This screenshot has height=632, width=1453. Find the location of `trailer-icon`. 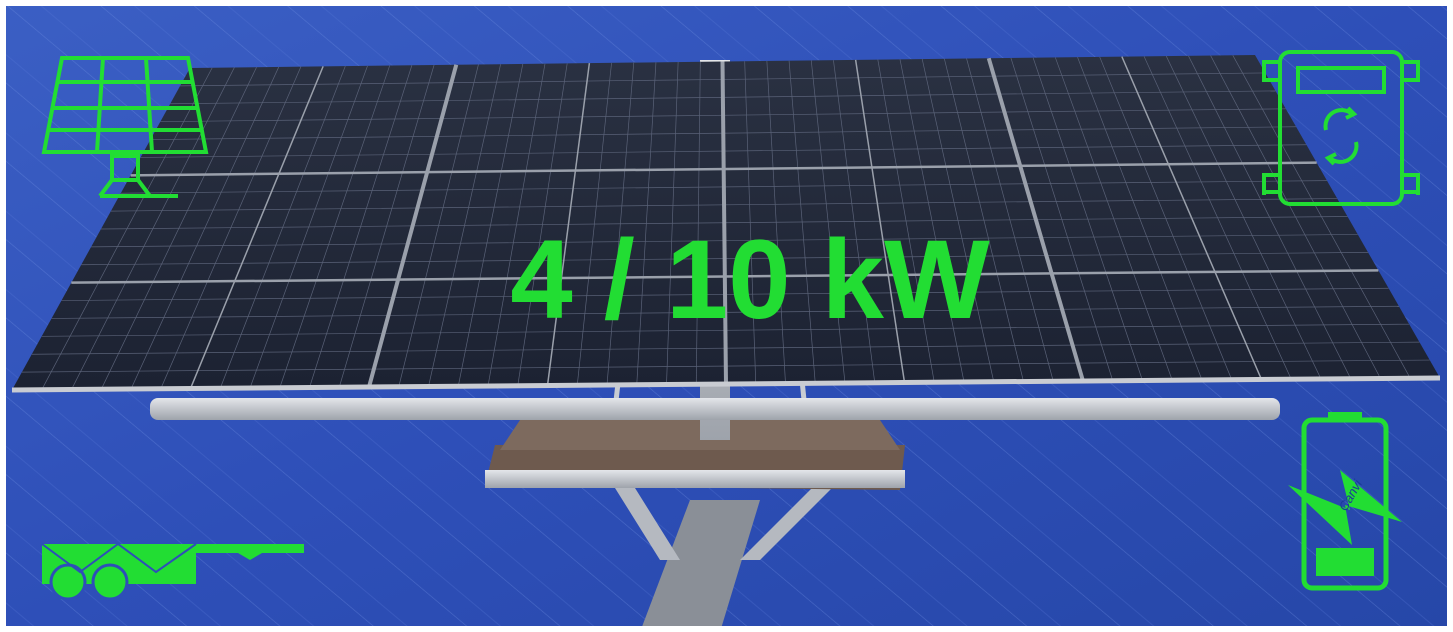

trailer-icon is located at coordinates (172, 571).